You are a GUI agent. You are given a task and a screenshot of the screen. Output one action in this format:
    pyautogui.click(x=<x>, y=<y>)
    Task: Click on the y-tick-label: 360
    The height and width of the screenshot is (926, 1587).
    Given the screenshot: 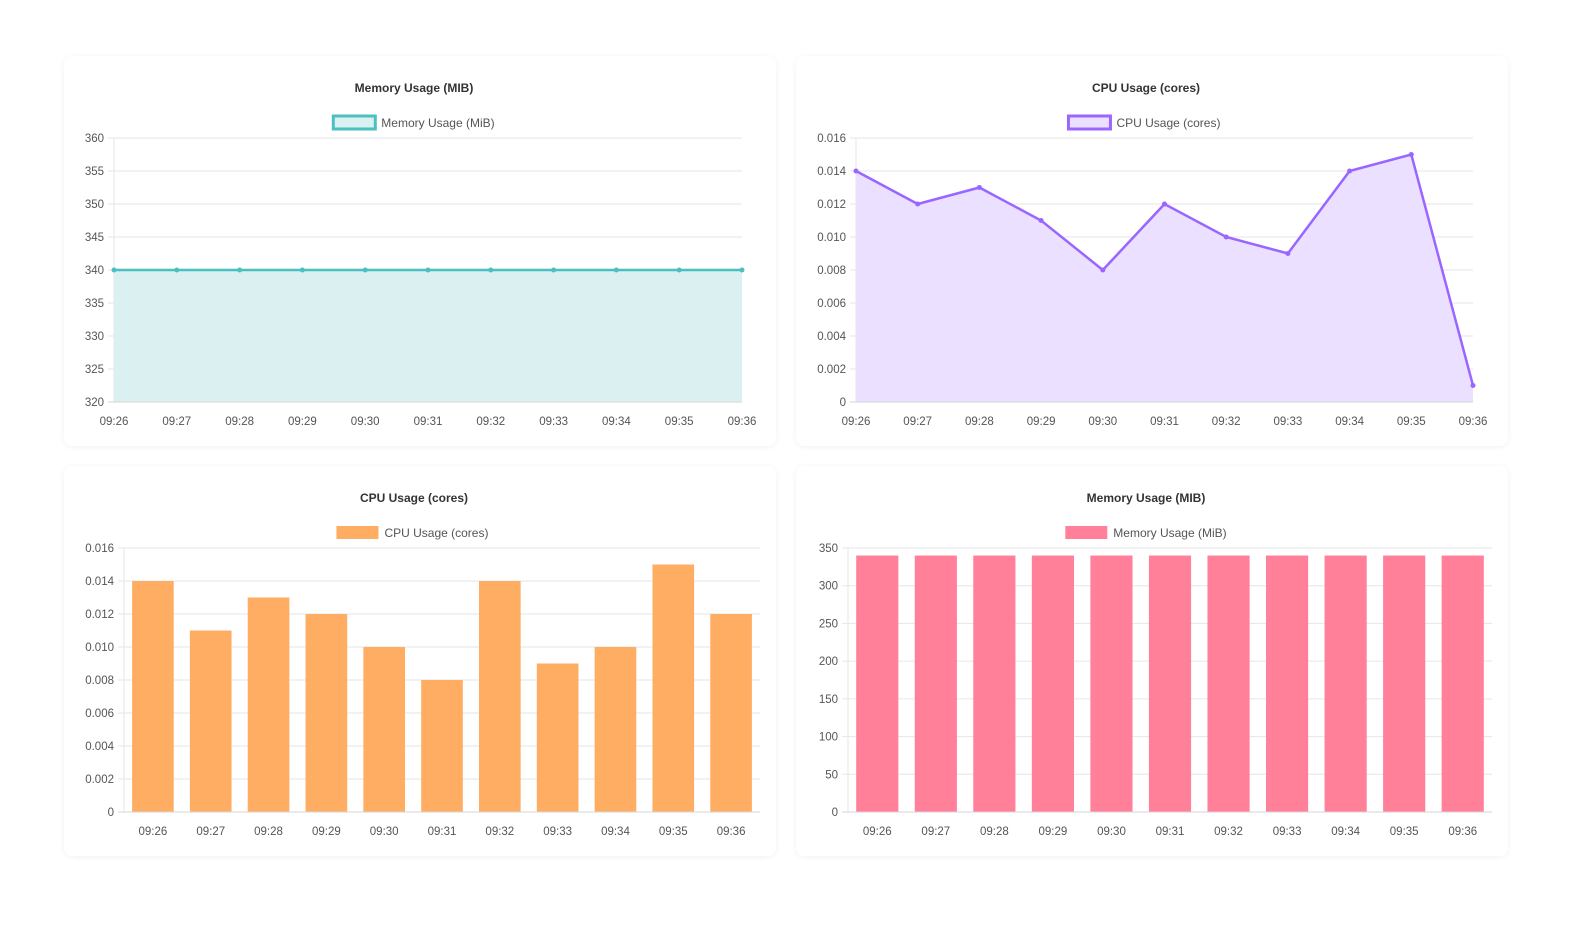 What is the action you would take?
    pyautogui.click(x=94, y=139)
    